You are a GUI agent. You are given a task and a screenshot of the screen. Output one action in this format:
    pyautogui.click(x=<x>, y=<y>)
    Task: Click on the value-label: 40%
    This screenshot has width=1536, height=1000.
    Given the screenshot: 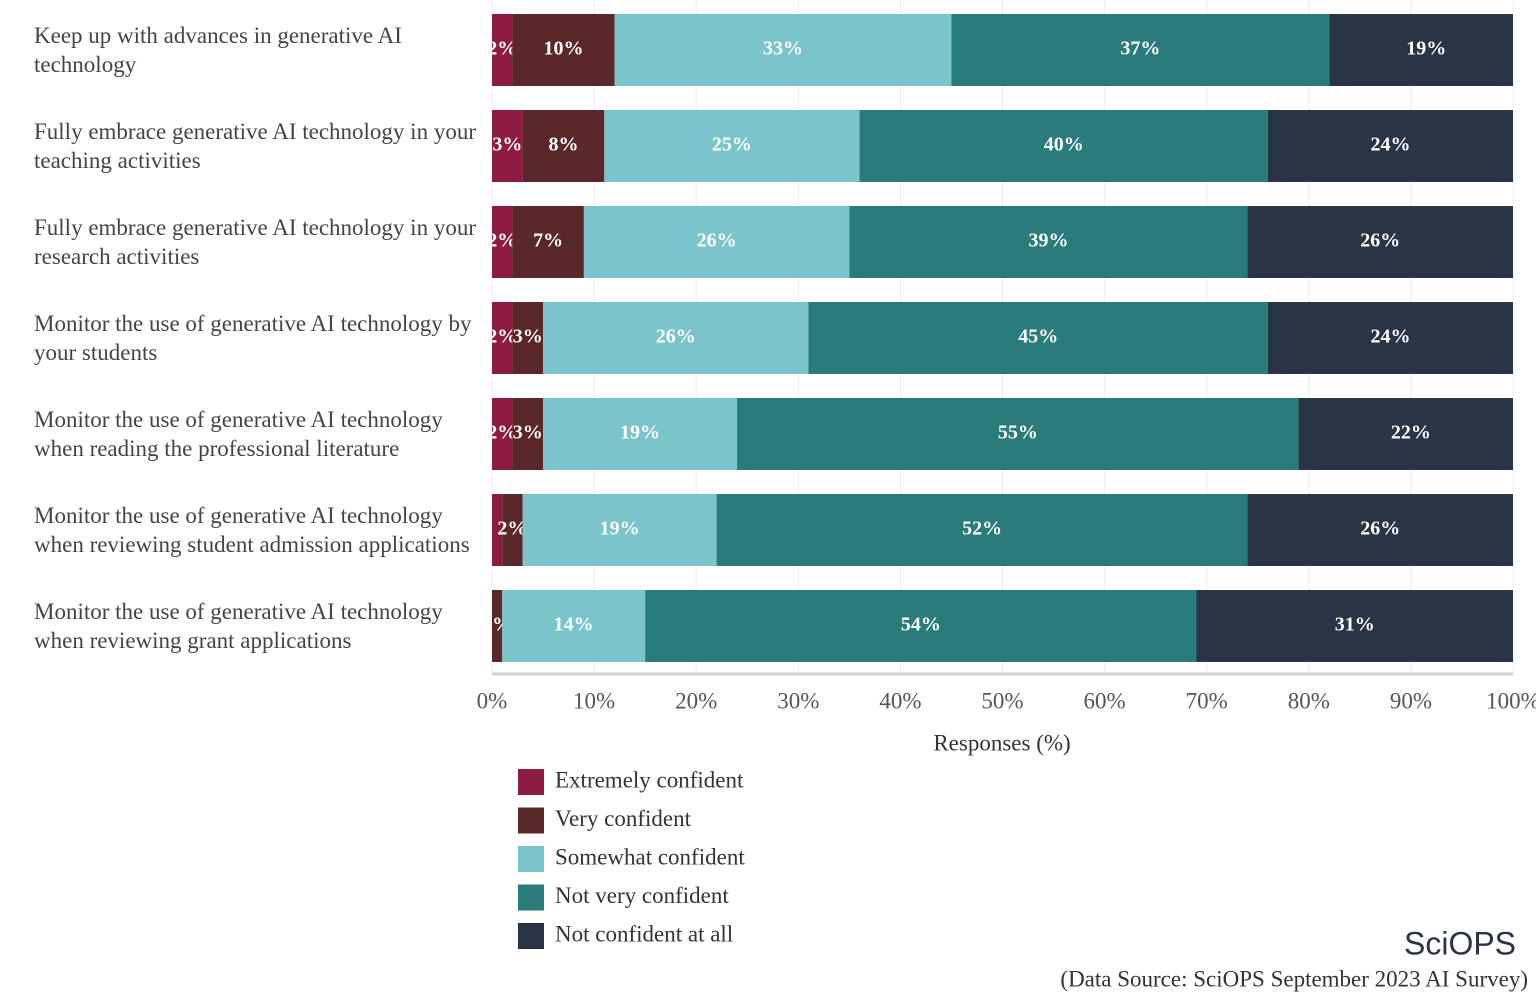 What is the action you would take?
    pyautogui.click(x=1064, y=145)
    